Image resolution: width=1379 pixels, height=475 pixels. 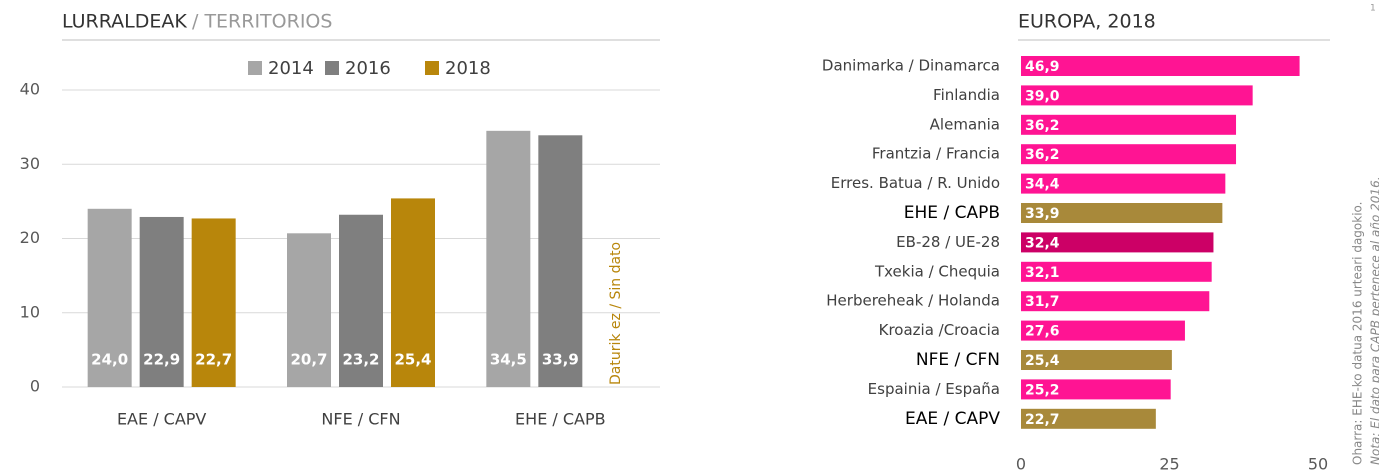 I want to click on value-label: 20,7, so click(x=308, y=360).